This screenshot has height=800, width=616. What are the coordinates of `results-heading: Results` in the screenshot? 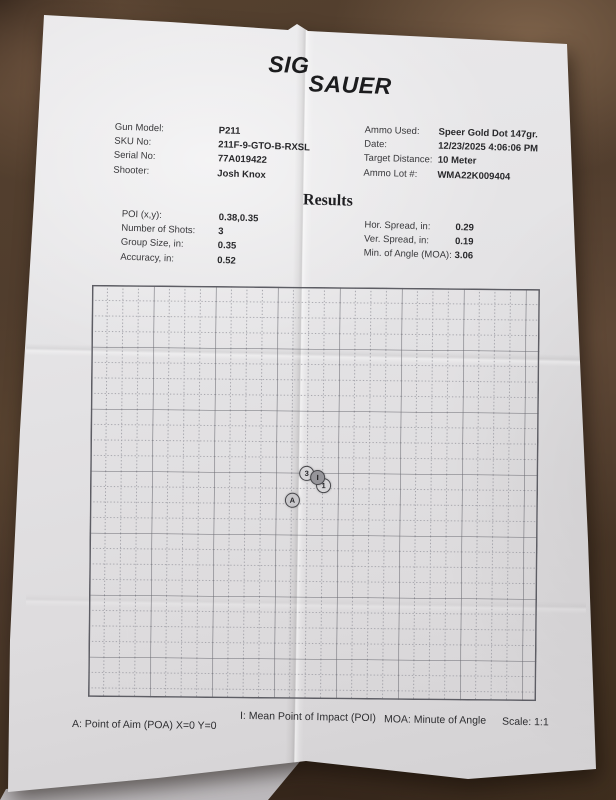 It's located at (328, 200).